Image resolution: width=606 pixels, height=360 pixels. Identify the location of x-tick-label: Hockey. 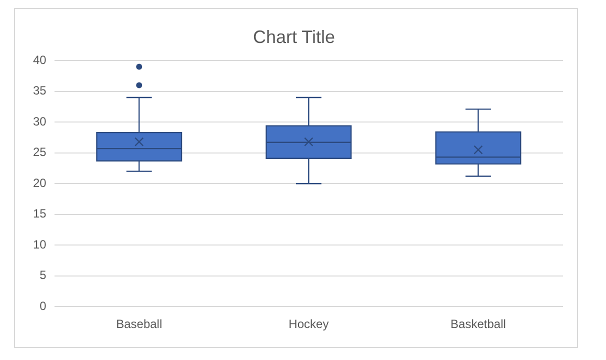
(308, 324).